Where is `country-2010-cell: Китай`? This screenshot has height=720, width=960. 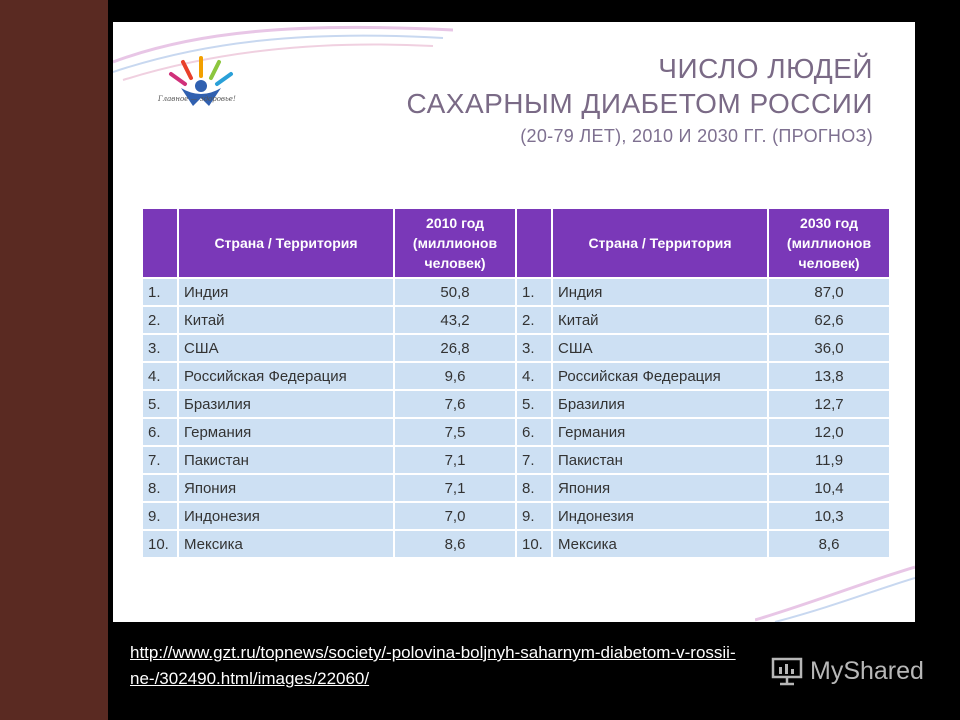
country-2010-cell: Китай is located at coordinates (286, 320).